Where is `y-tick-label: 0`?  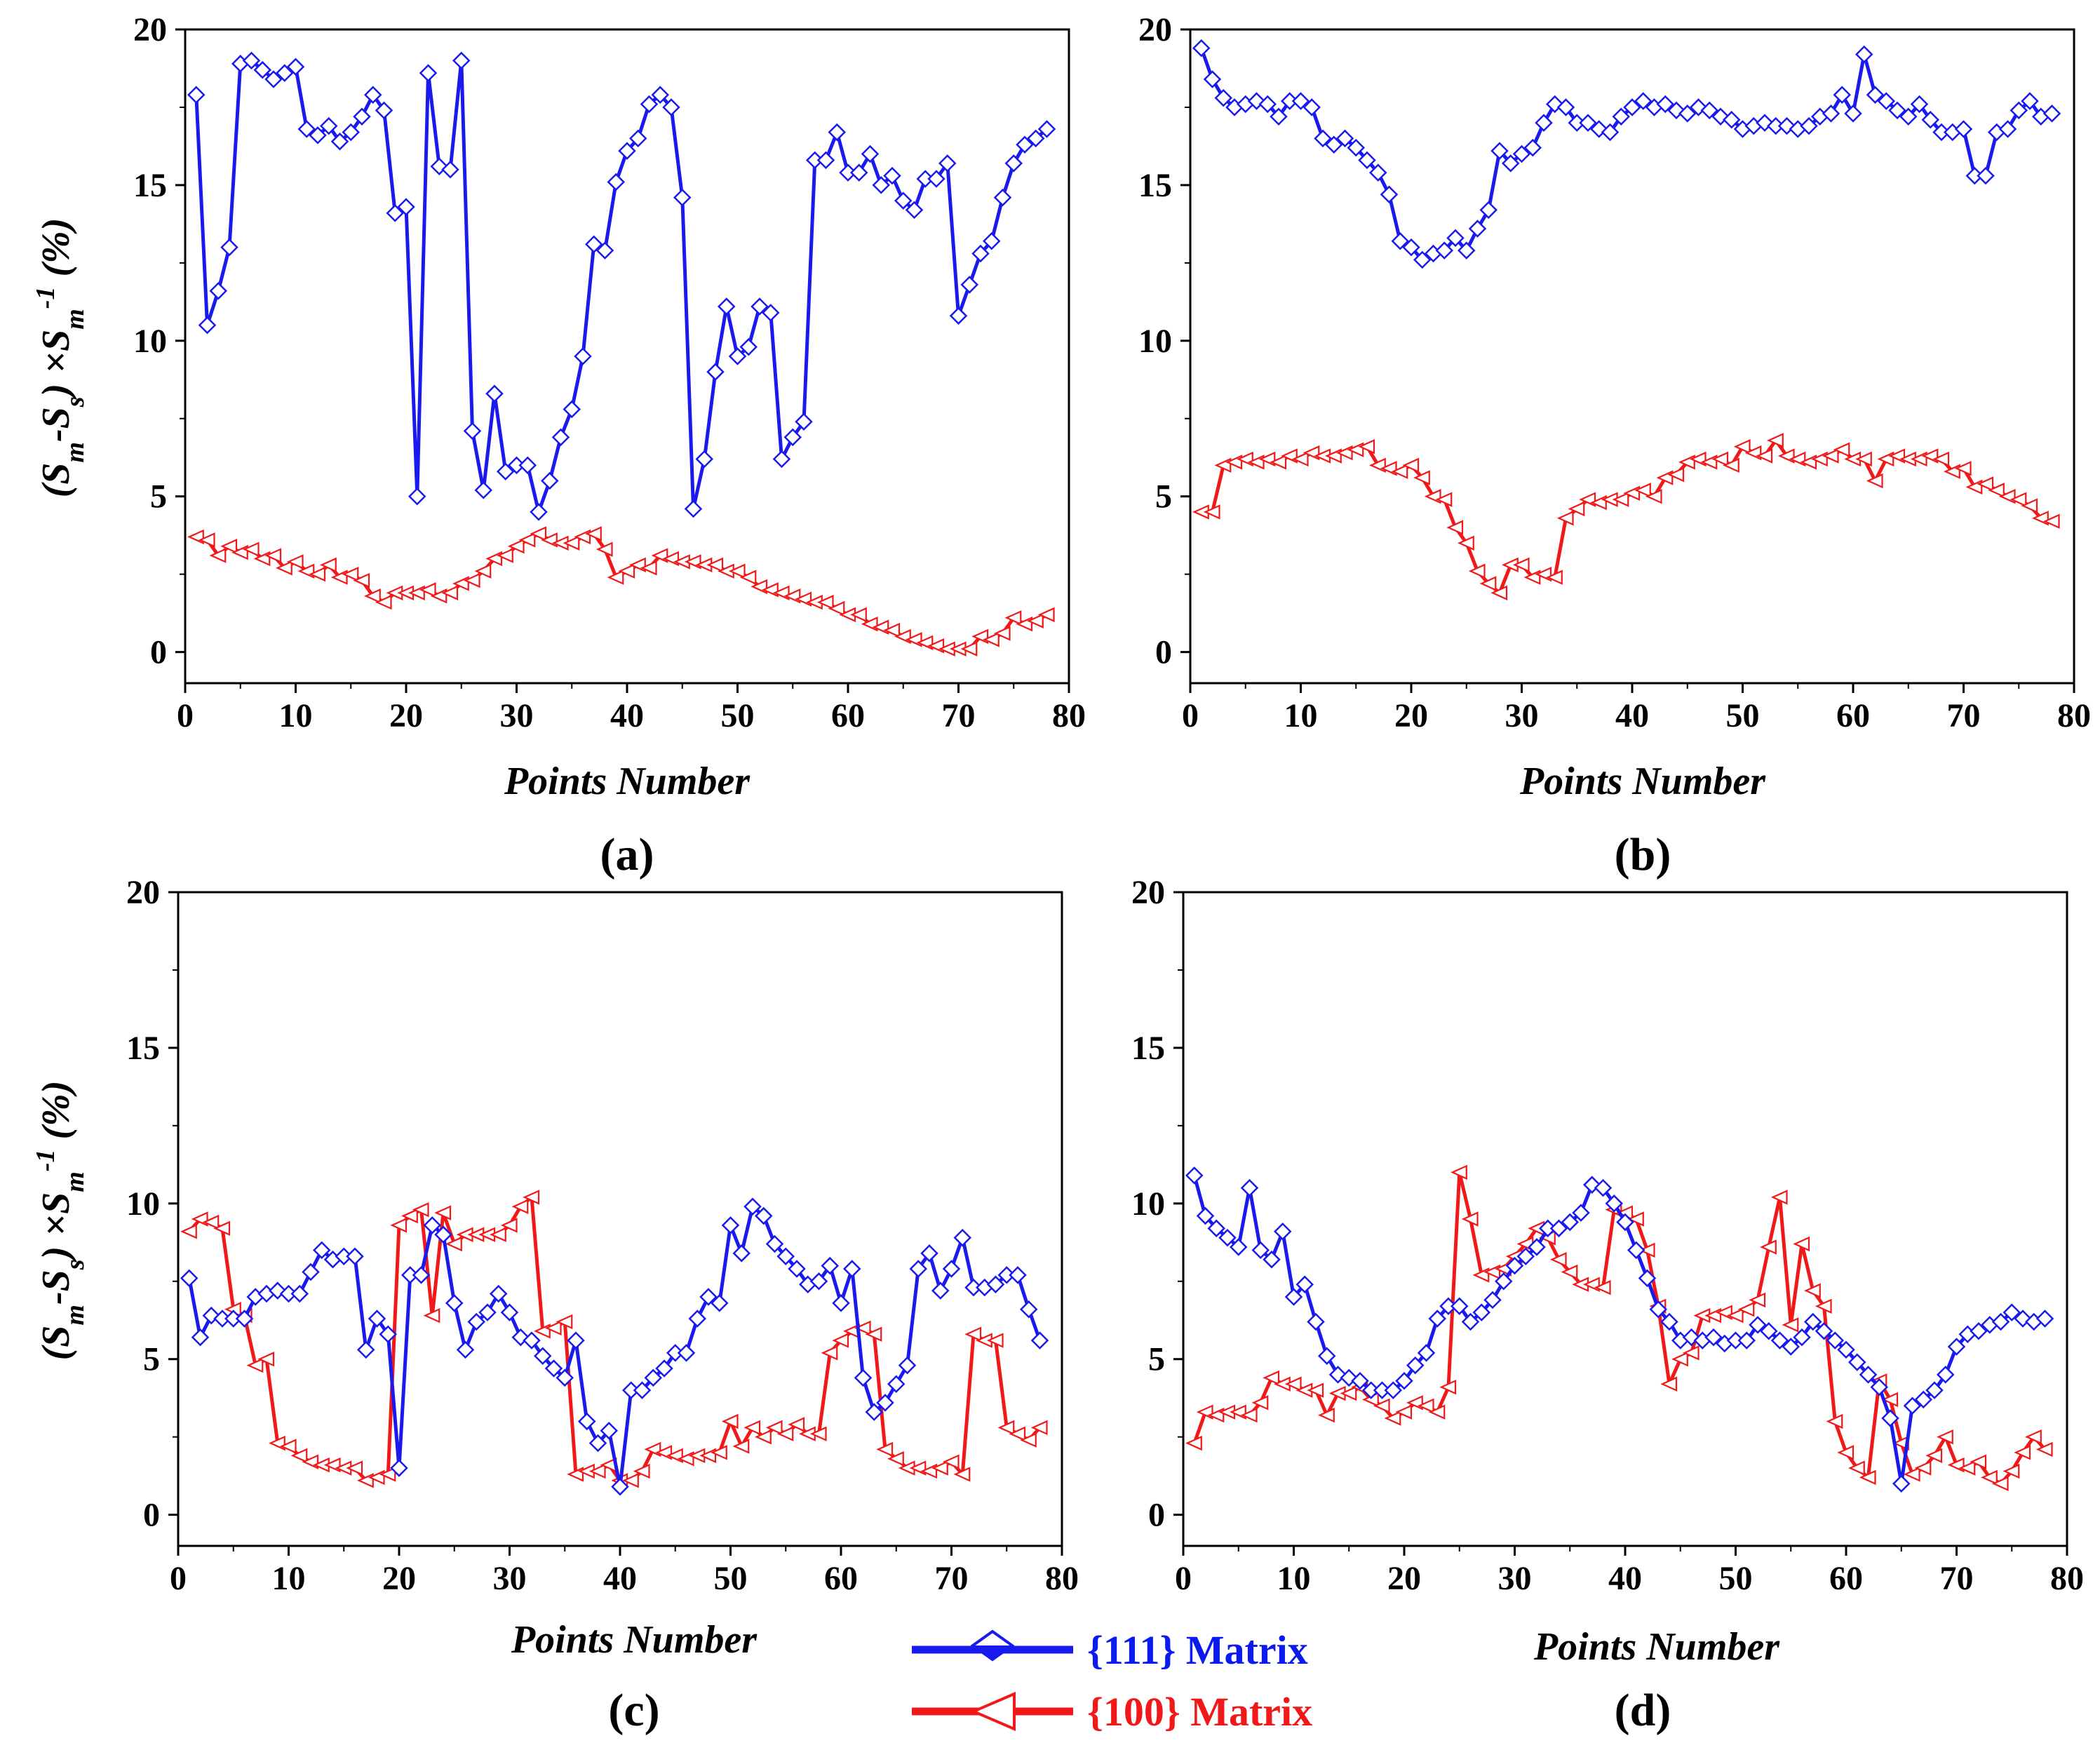
y-tick-label: 0 is located at coordinates (151, 1516).